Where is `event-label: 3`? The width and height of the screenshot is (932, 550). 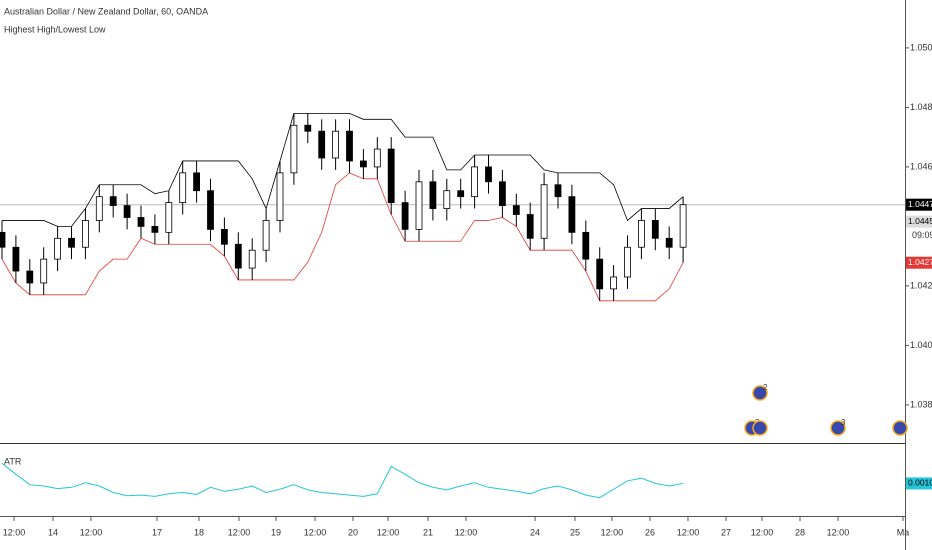 event-label: 3 is located at coordinates (843, 422).